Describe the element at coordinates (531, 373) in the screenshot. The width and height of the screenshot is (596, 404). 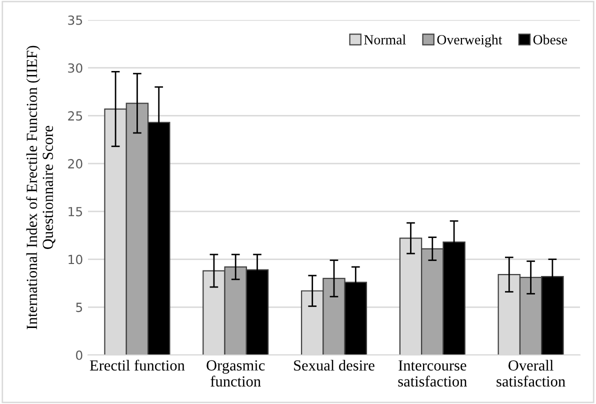
I see `x-tick-label: Overall satisfaction` at that location.